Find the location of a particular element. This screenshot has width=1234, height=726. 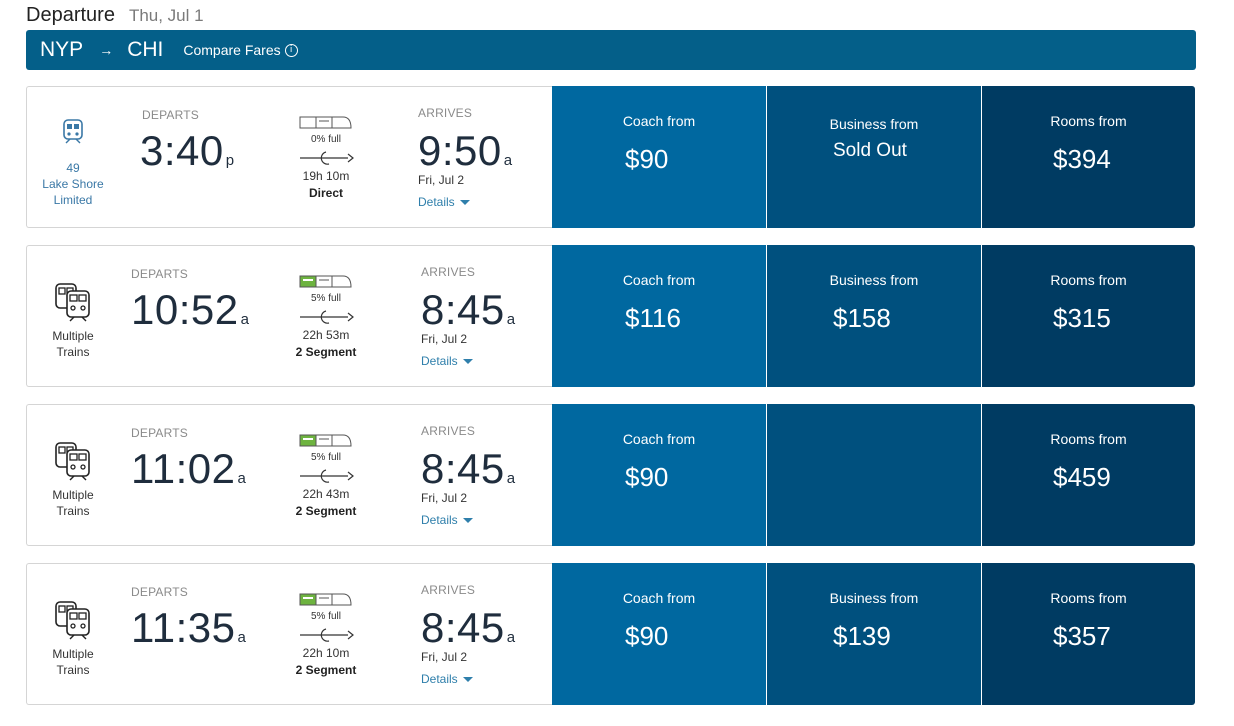

business-fare-button: Business from $139 is located at coordinates (874, 634).